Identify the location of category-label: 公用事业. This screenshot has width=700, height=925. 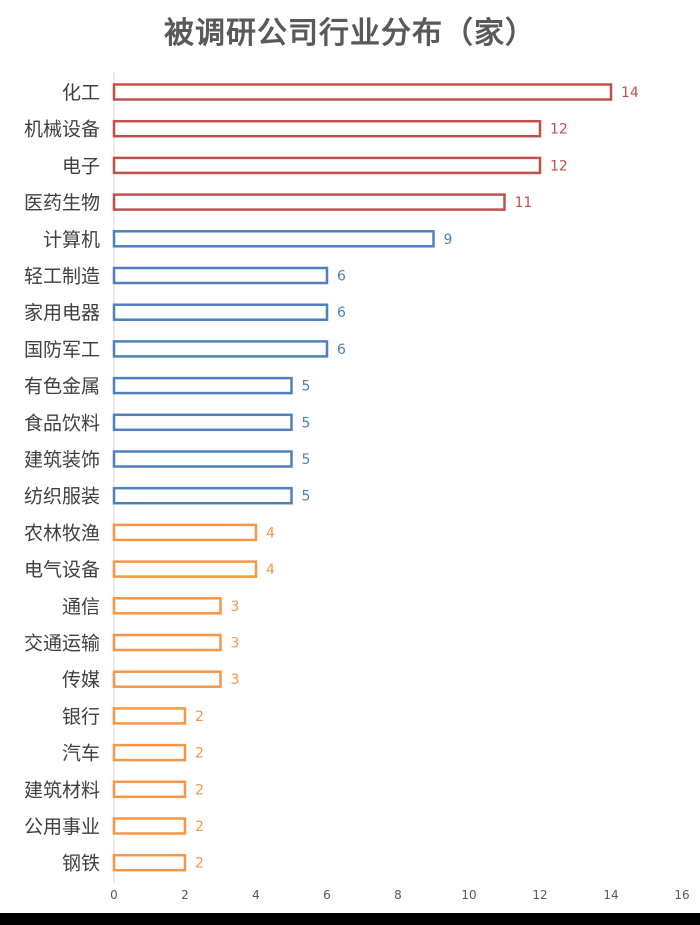
(62, 827).